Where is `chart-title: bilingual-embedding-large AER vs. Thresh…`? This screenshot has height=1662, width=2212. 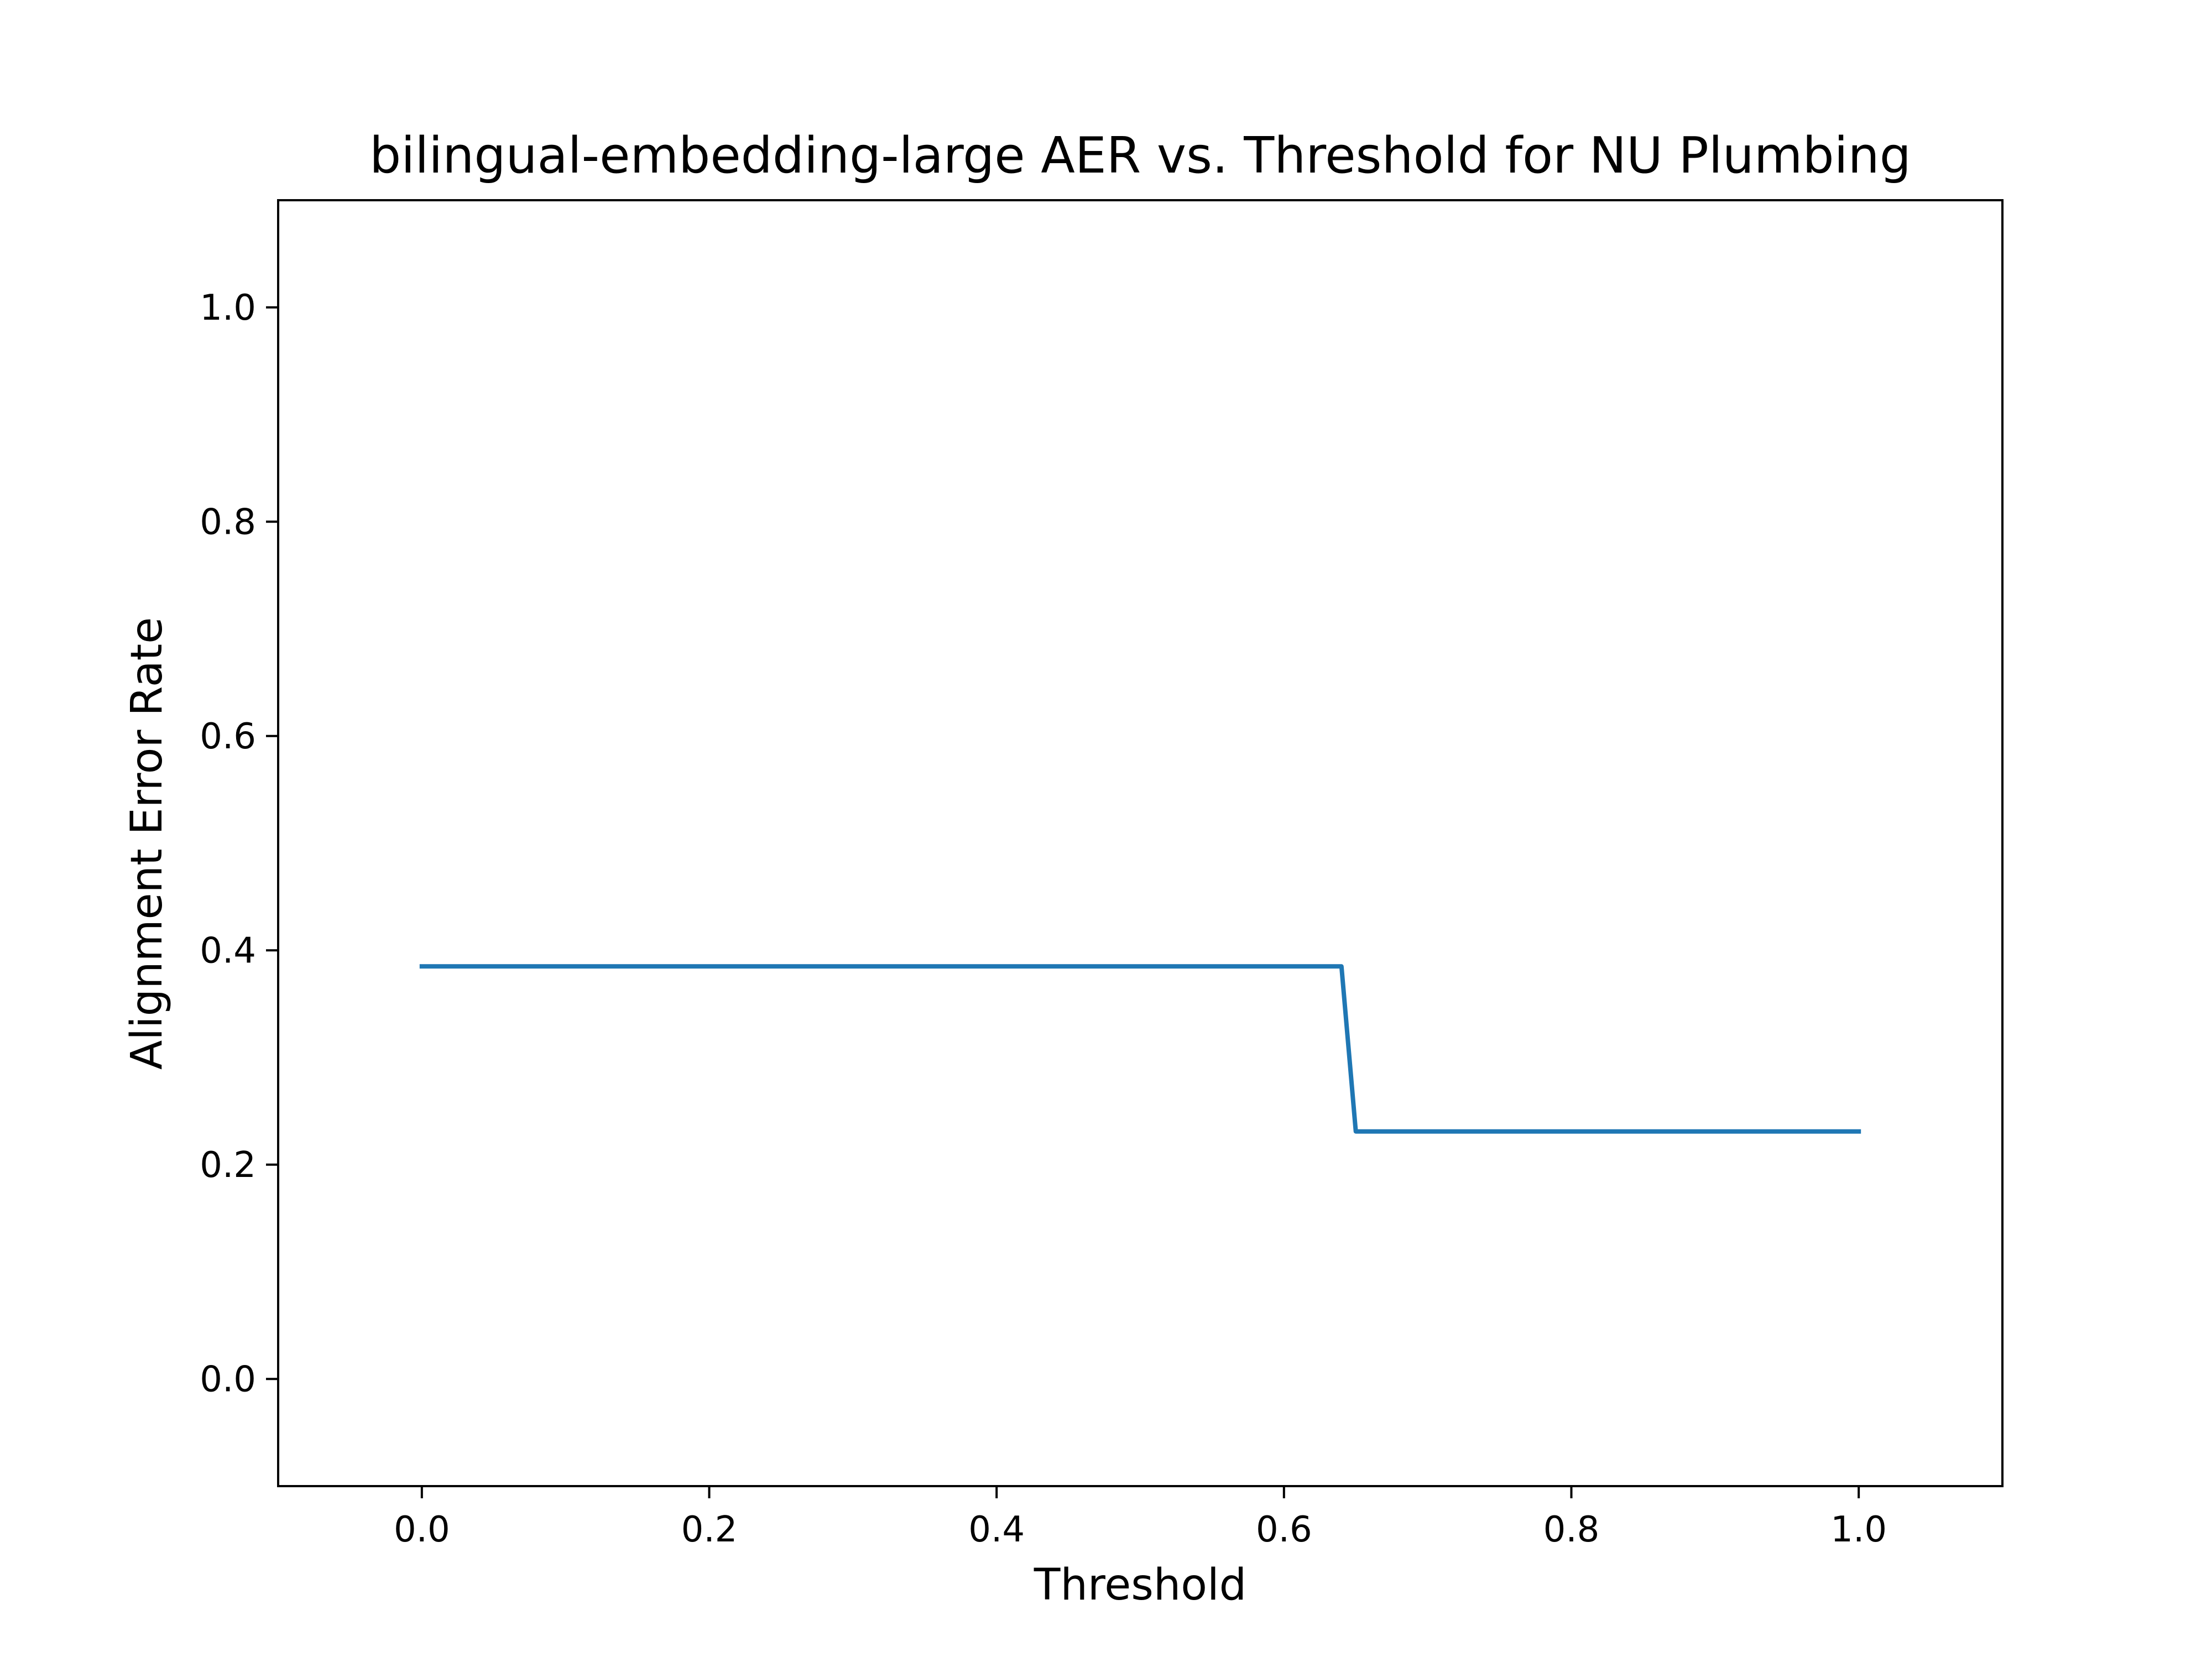
chart-title: bilingual-embedding-large AER vs. Thresh… is located at coordinates (1140, 156).